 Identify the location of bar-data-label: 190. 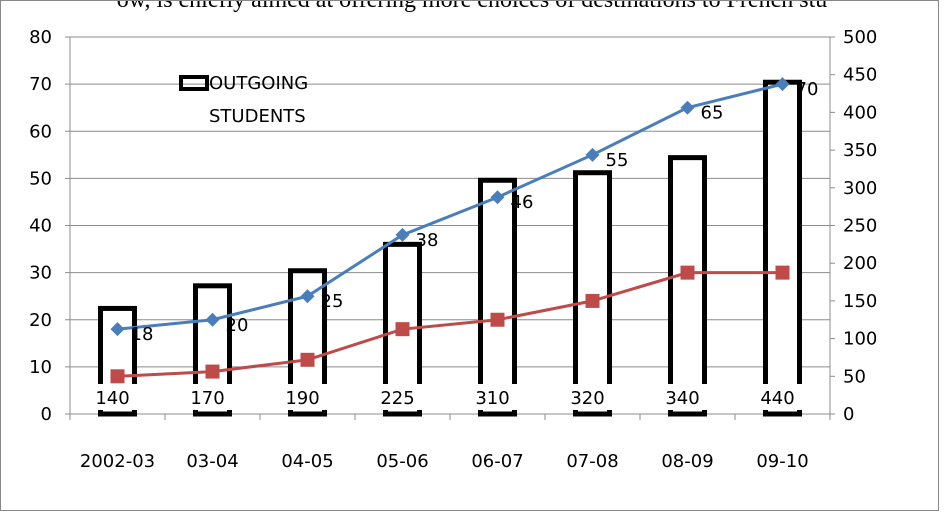
(302, 398).